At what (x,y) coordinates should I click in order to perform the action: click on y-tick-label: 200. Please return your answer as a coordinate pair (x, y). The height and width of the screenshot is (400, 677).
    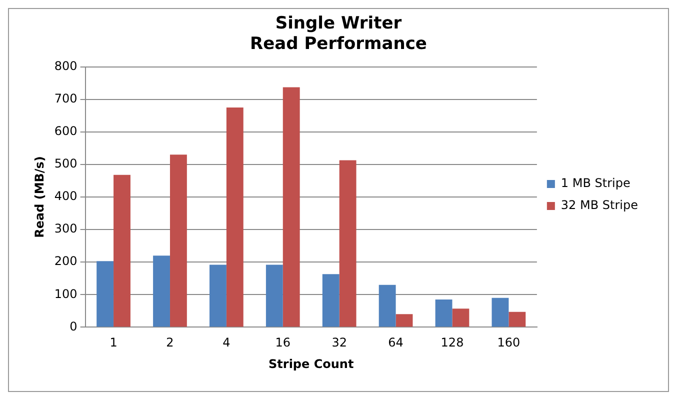
    Looking at the image, I should click on (66, 261).